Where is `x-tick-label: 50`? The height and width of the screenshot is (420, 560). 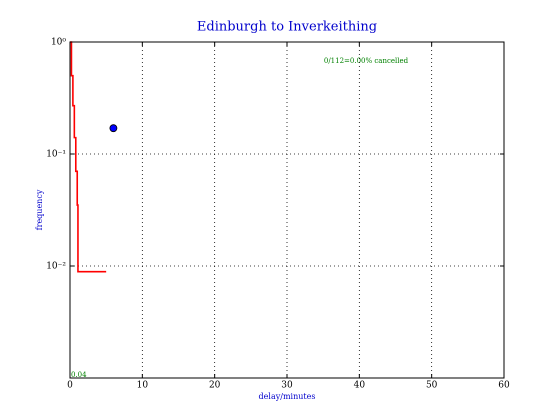
x-tick-label: 50 is located at coordinates (432, 386).